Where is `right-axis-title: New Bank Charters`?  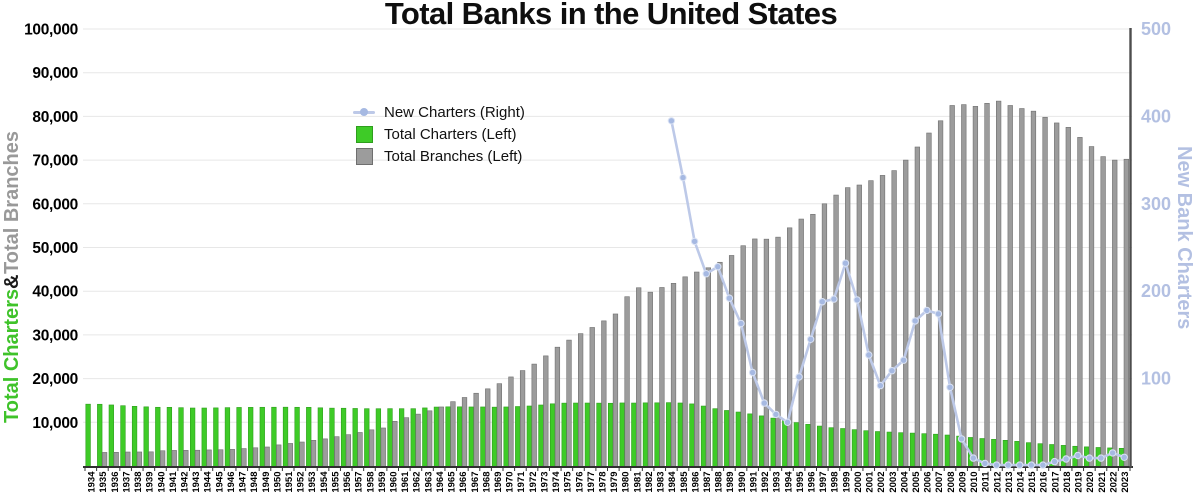
right-axis-title: New Bank Charters is located at coordinates (1184, 238).